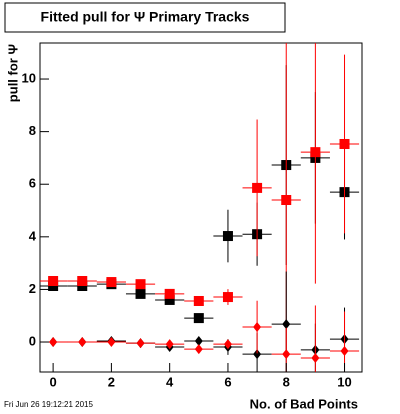  Describe the element at coordinates (33, 235) in the screenshot. I see `y-tick-label: 4` at that location.